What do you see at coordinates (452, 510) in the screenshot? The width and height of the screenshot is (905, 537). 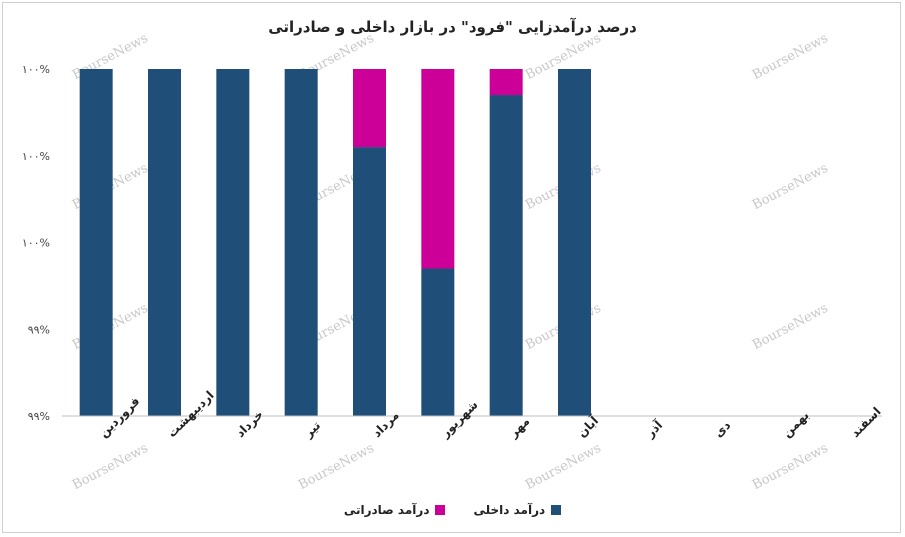 I see `legend: درآمد داخلی درآمد صادراتی` at bounding box center [452, 510].